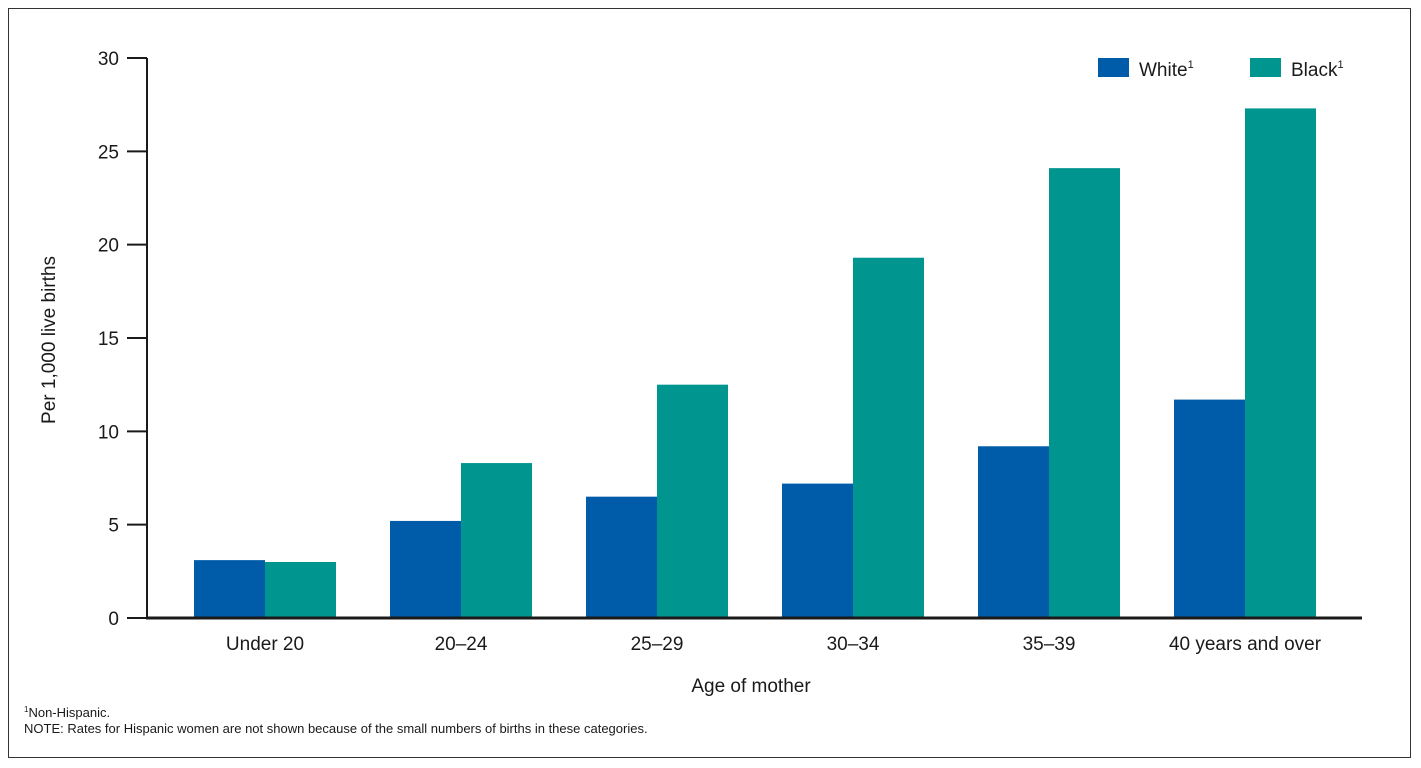 This screenshot has height=768, width=1421. I want to click on y-tick-label: 10, so click(108, 432).